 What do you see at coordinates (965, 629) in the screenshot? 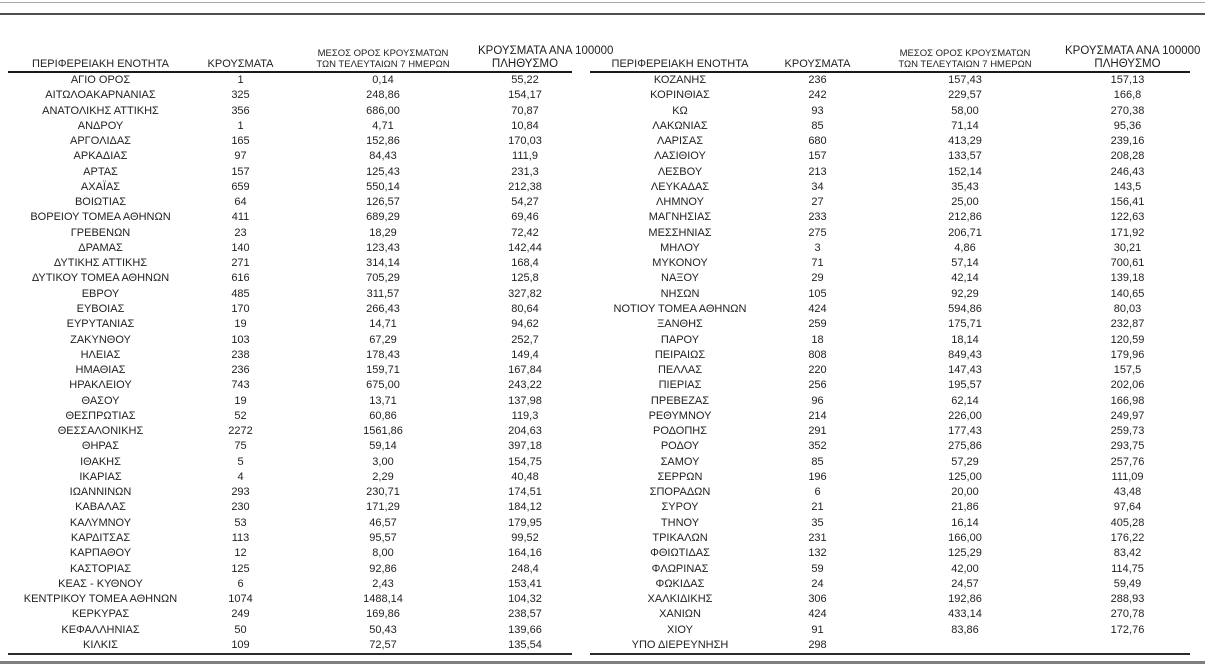
I see `avg7-cell: 83,86` at bounding box center [965, 629].